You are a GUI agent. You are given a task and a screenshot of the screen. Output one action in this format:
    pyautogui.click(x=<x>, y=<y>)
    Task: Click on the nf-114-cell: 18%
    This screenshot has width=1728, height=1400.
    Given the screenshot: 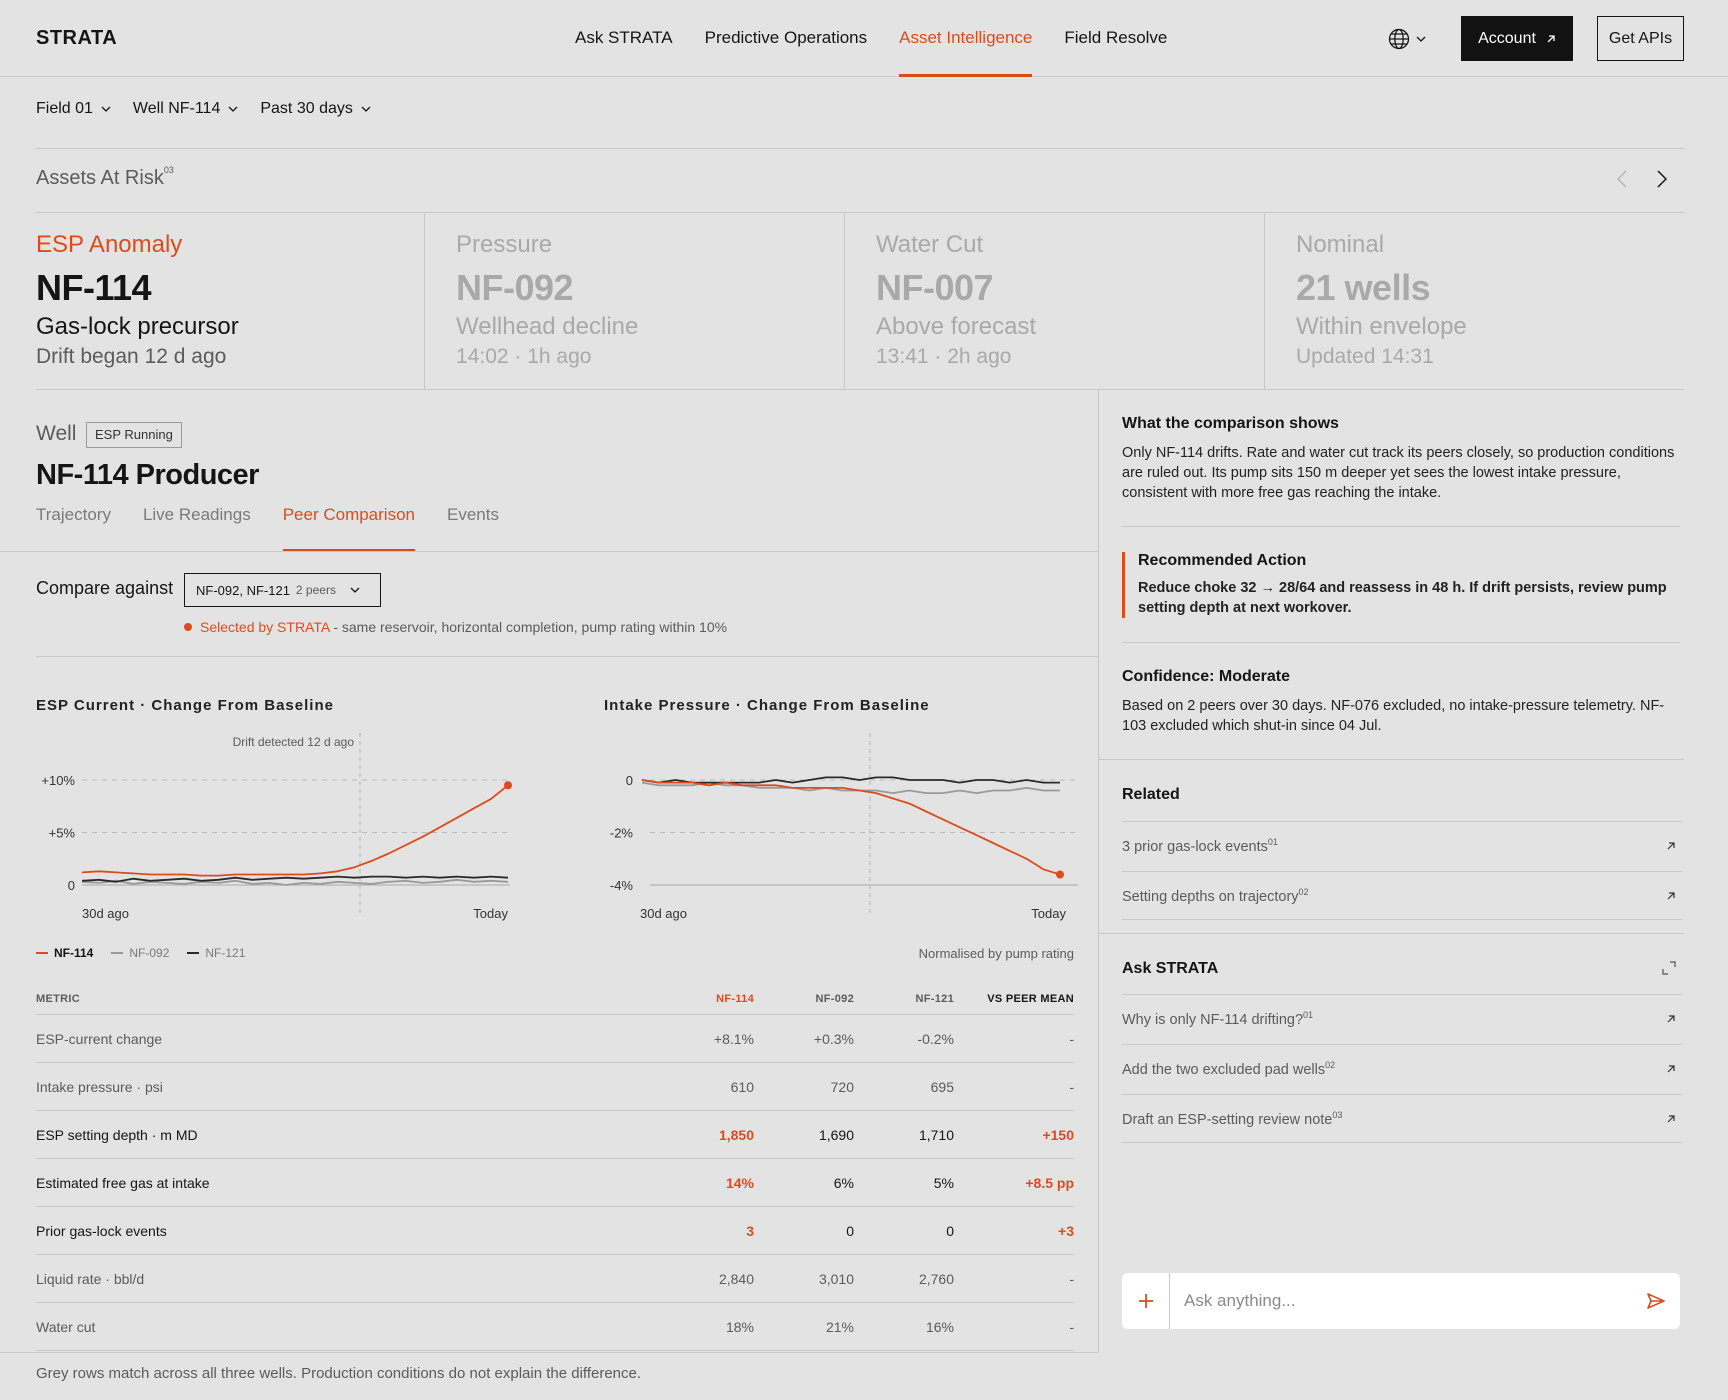 What is the action you would take?
    pyautogui.click(x=739, y=1326)
    